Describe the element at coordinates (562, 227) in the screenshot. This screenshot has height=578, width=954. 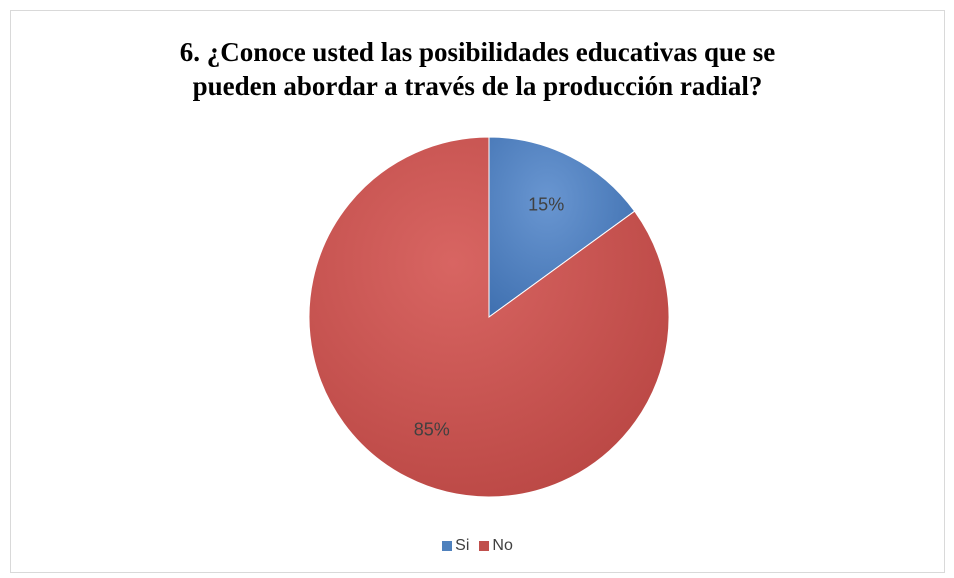
I see `pie-slice-si` at that location.